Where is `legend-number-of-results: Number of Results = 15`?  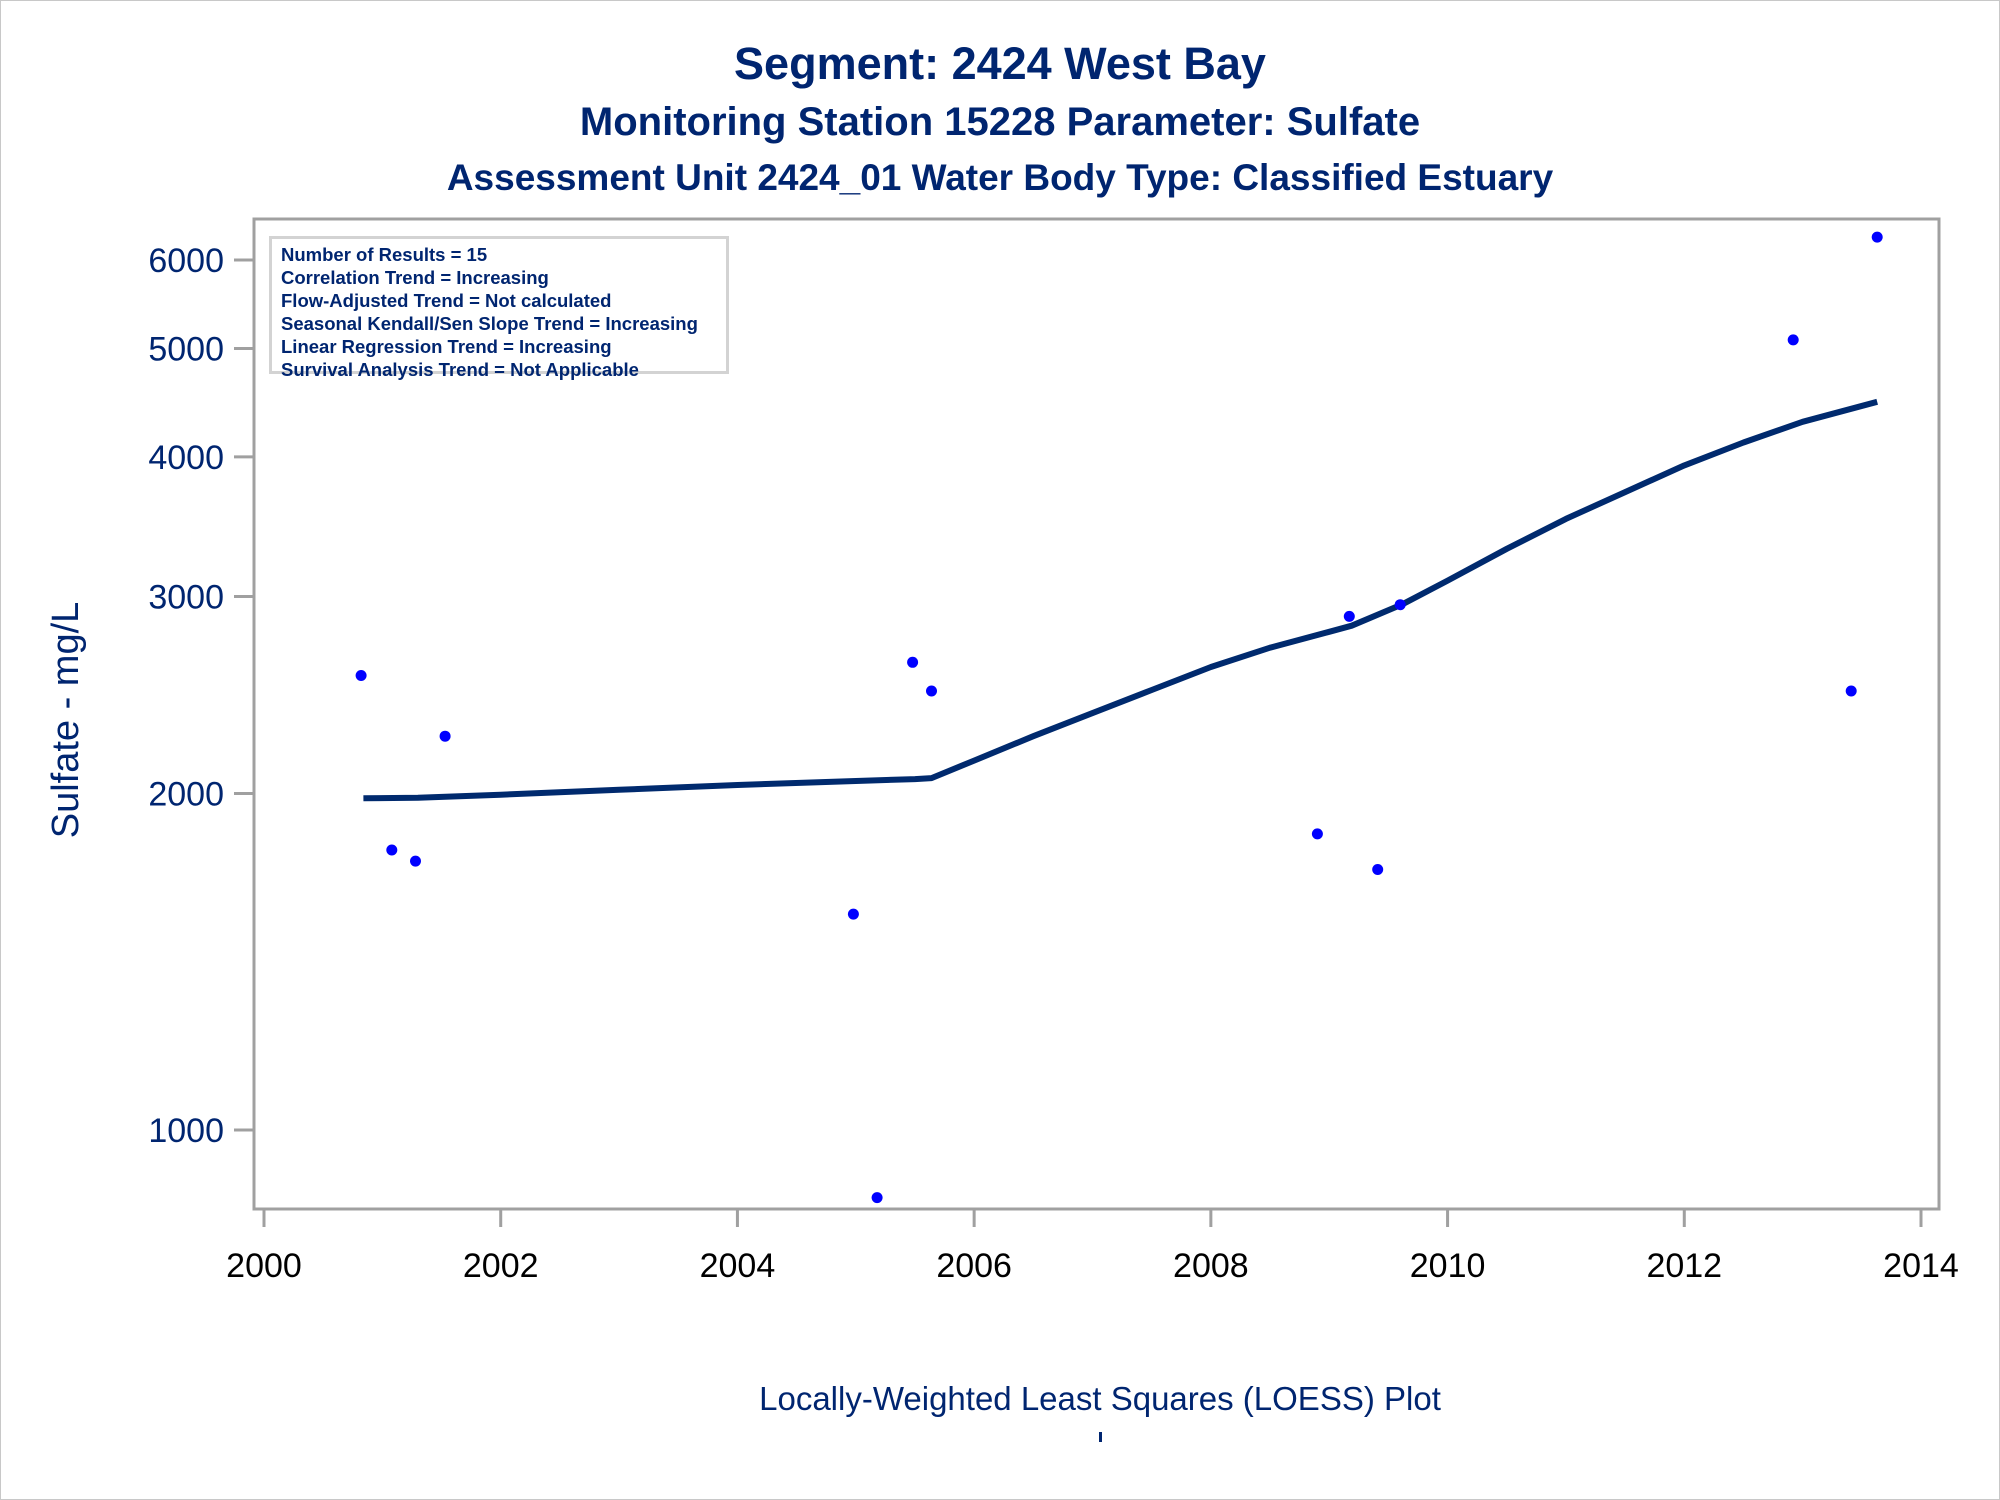
legend-number-of-results: Number of Results = 15 is located at coordinates (384, 254).